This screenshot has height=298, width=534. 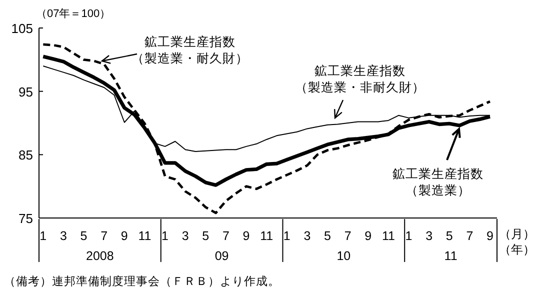 I want to click on text: 鉱工業生産指数（製造業）, so click(x=438, y=182).